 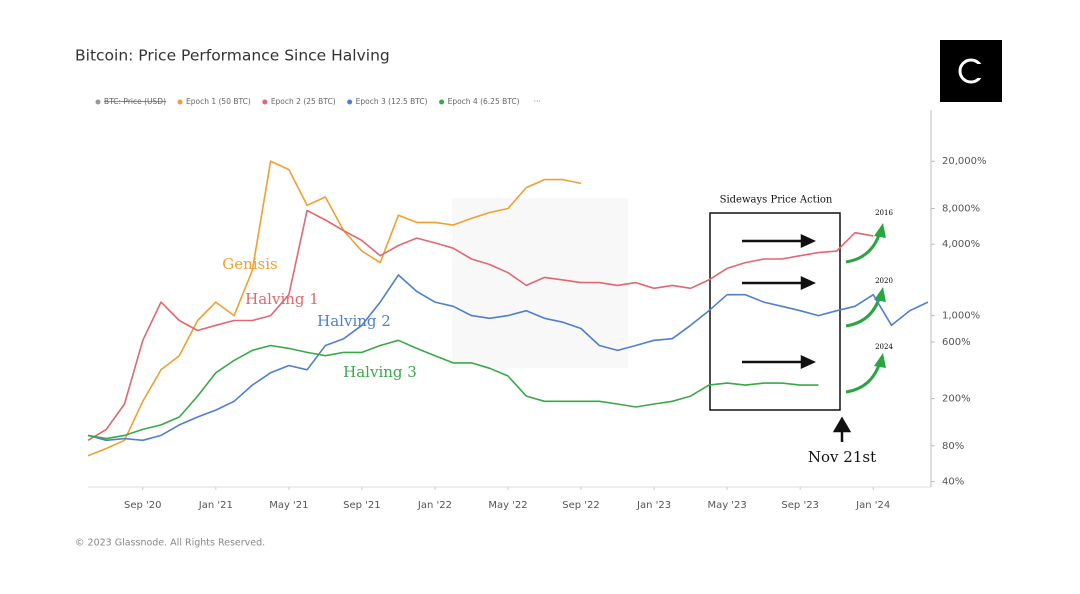 What do you see at coordinates (392, 101) in the screenshot?
I see `legend-label: Epoch 3 (12.5 BTC)` at bounding box center [392, 101].